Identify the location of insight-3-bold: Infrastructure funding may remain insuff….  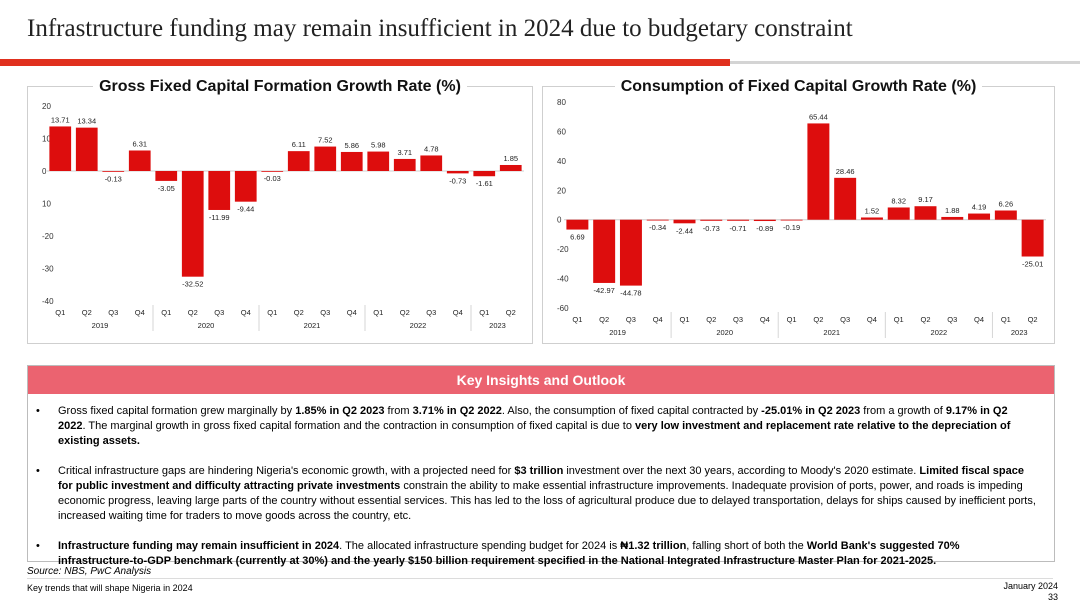
(199, 546).